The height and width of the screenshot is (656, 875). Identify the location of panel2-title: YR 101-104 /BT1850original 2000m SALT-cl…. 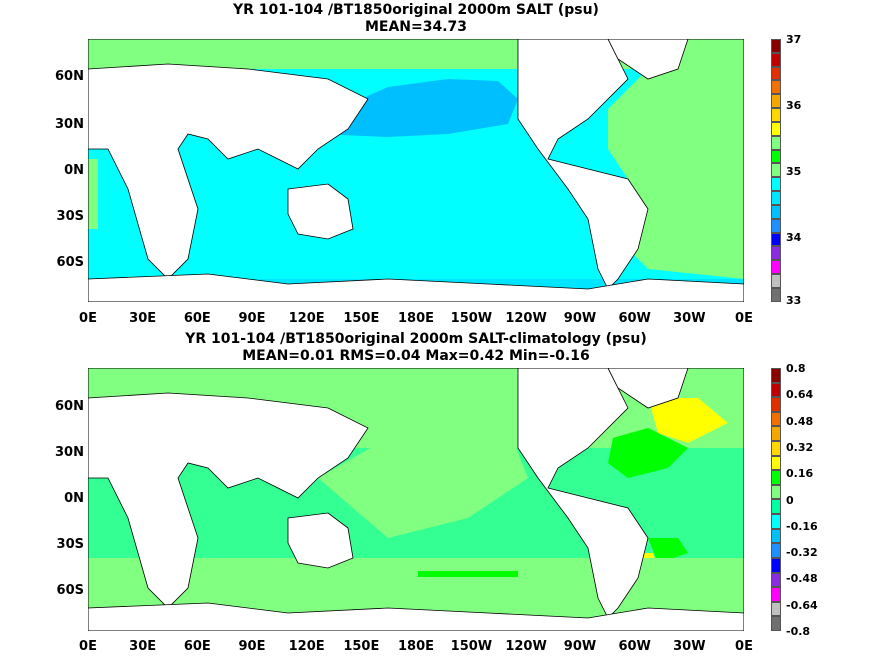
(416, 339).